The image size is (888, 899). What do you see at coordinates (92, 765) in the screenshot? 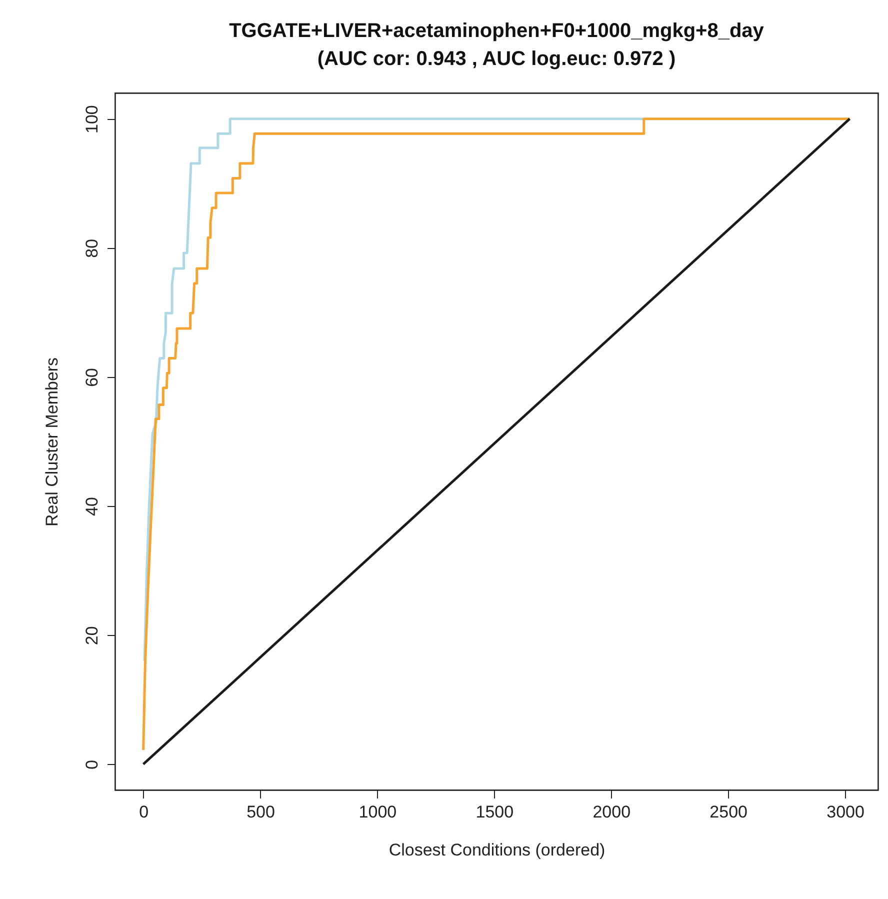
I see `y-tick-label: 0` at bounding box center [92, 765].